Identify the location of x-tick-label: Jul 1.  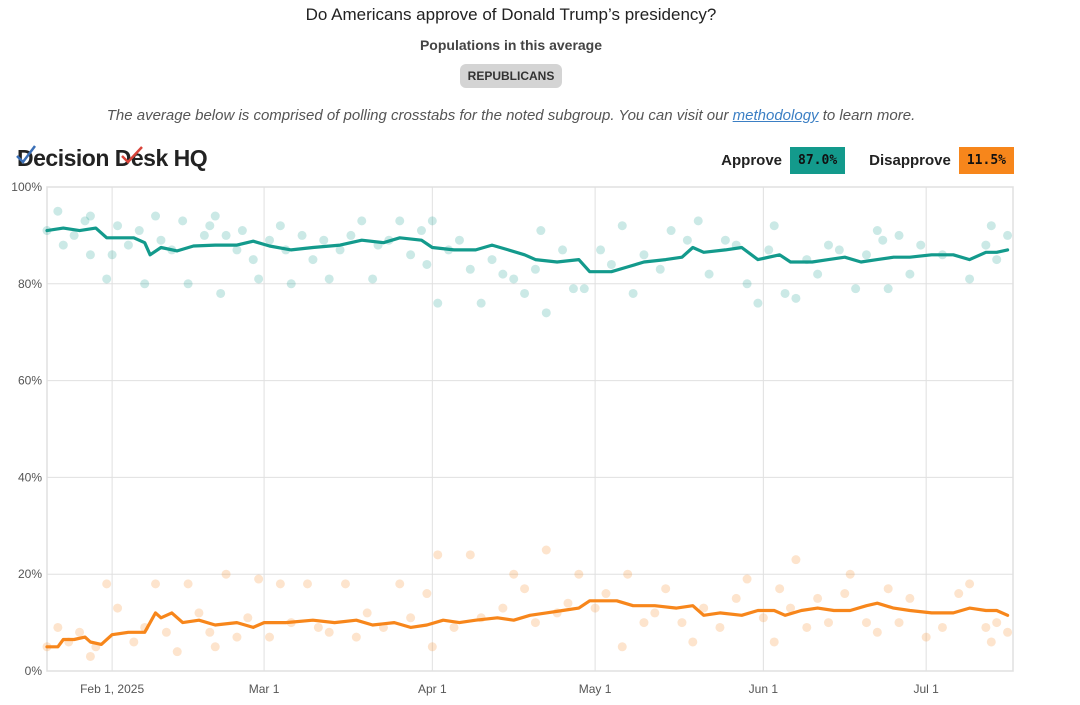
(926, 689).